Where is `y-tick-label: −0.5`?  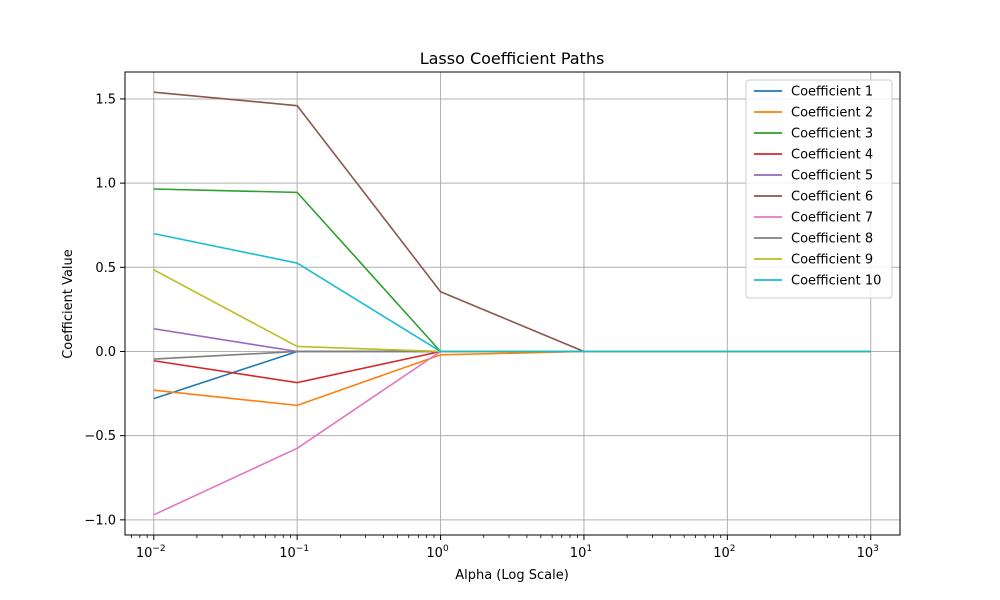
y-tick-label: −0.5 is located at coordinates (100, 436).